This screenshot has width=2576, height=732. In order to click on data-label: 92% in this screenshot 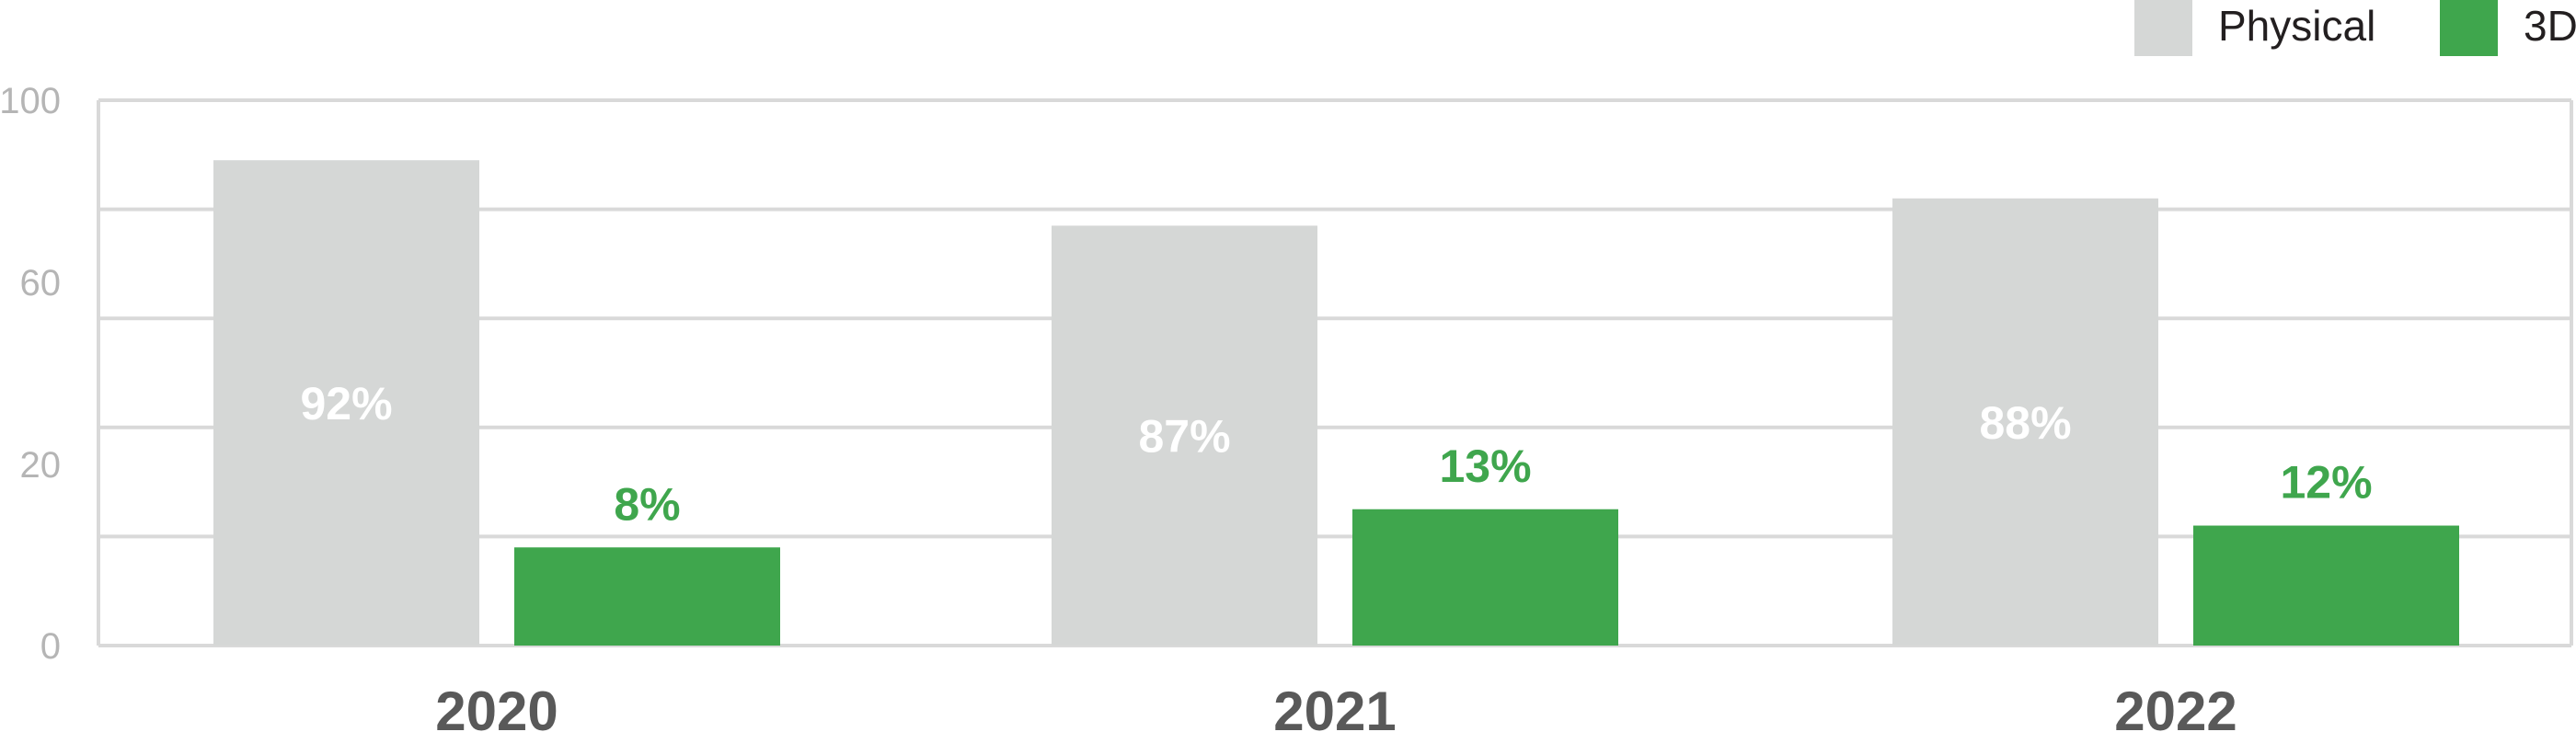, I will do `click(346, 404)`.